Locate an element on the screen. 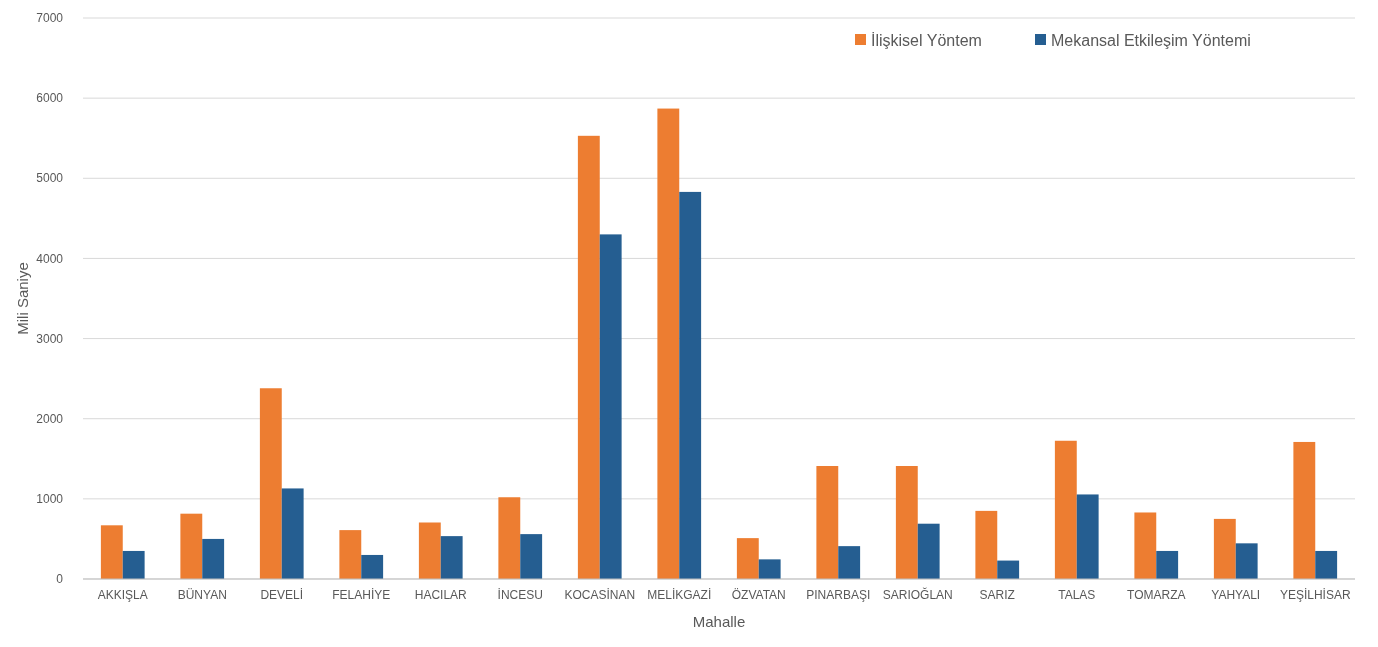 The height and width of the screenshot is (647, 1378). y-axis-title: Mili Saniye is located at coordinates (22, 298).